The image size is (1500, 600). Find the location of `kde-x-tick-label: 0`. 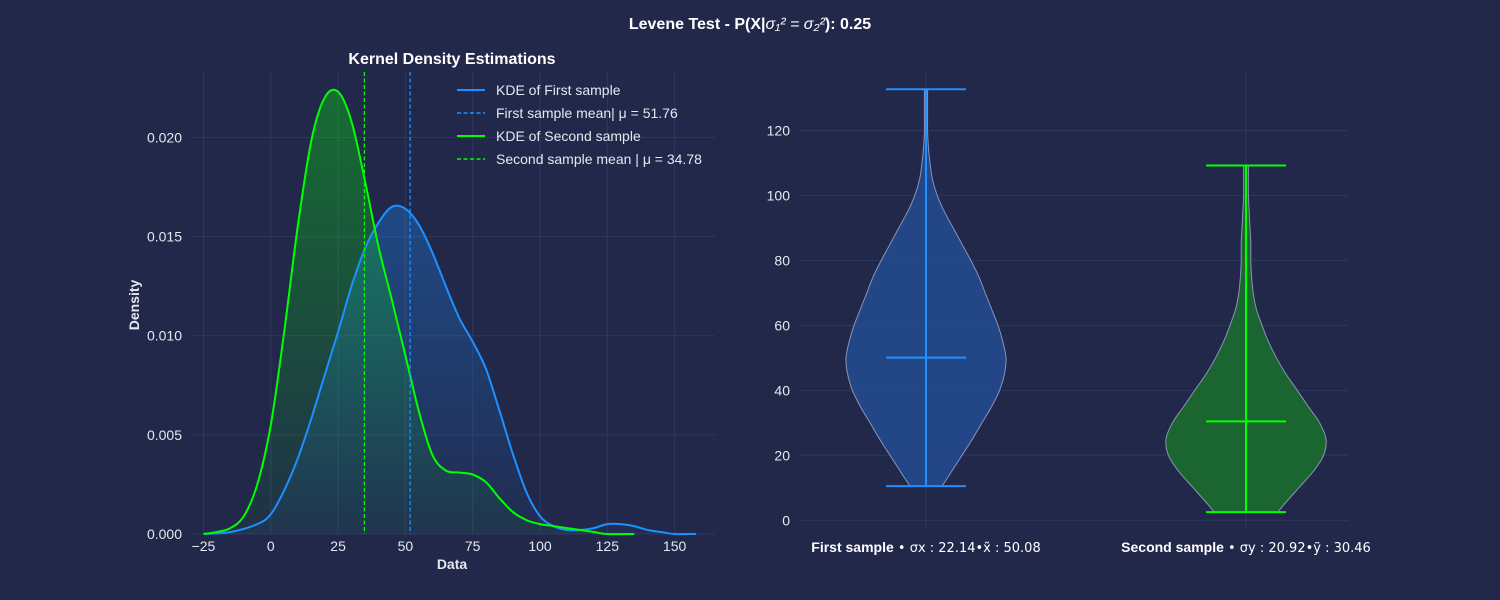

kde-x-tick-label: 0 is located at coordinates (271, 546).